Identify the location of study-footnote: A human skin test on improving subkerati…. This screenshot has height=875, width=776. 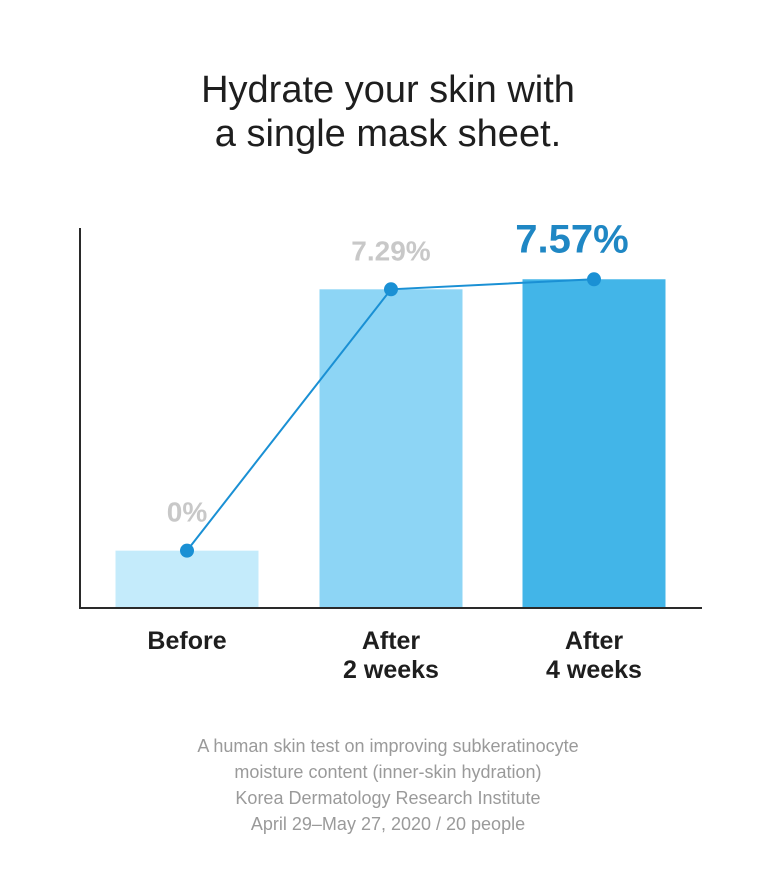
(388, 785).